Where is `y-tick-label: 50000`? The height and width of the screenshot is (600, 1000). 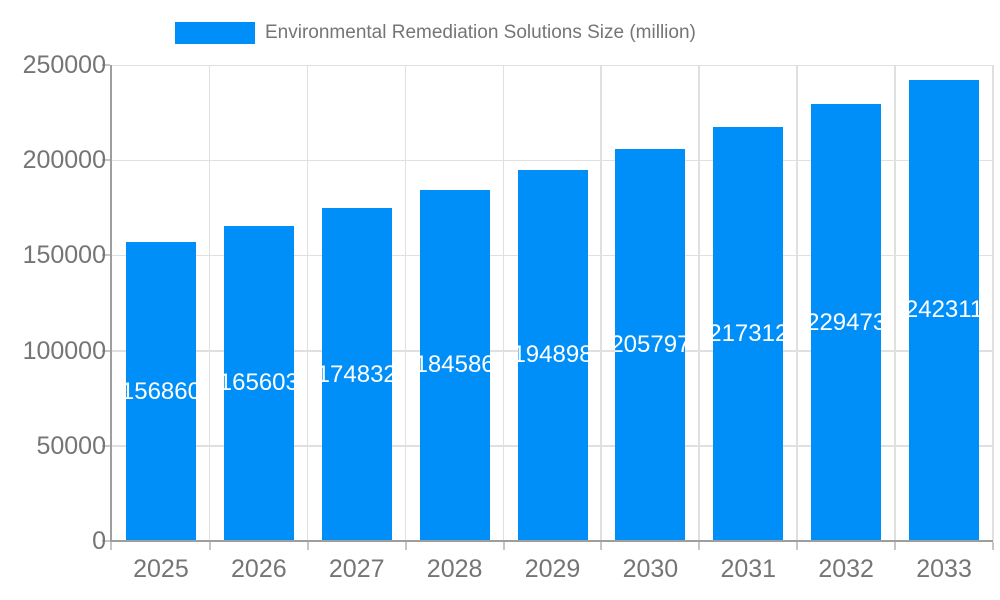 y-tick-label: 50000 is located at coordinates (71, 445).